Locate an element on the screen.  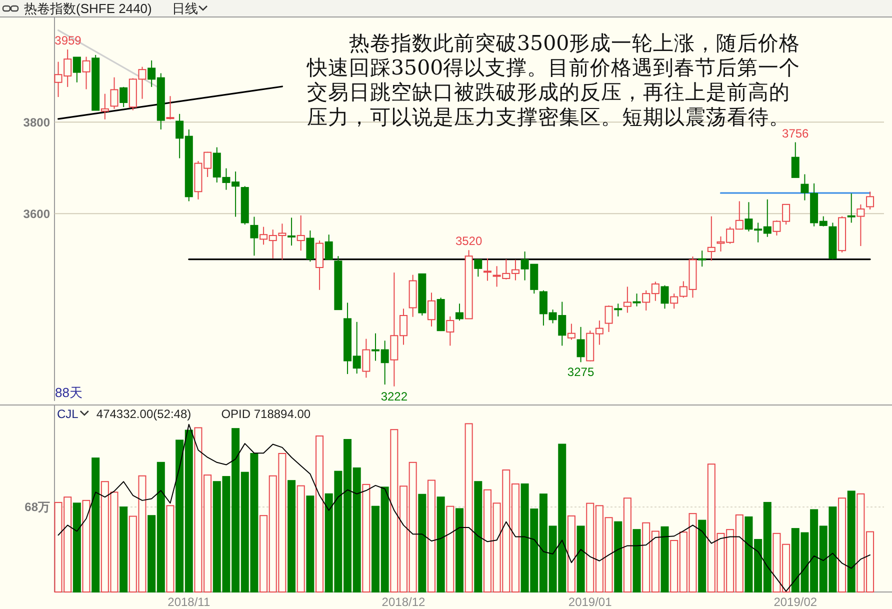
y-tick-label: 3800 is located at coordinates (36, 122).